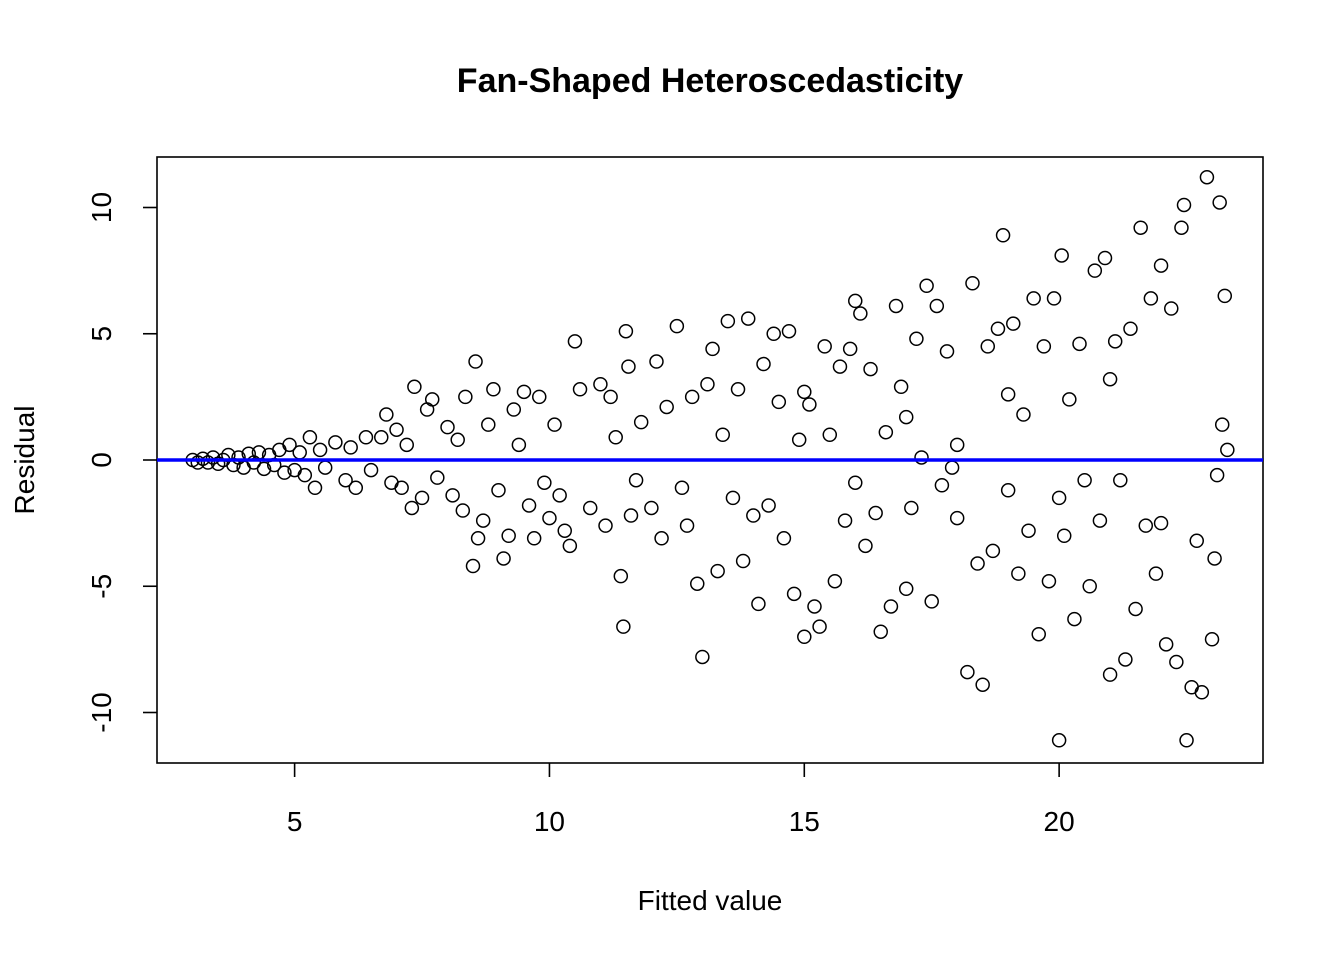 The image size is (1344, 960). I want to click on y-axis-label: Residual, so click(24, 460).